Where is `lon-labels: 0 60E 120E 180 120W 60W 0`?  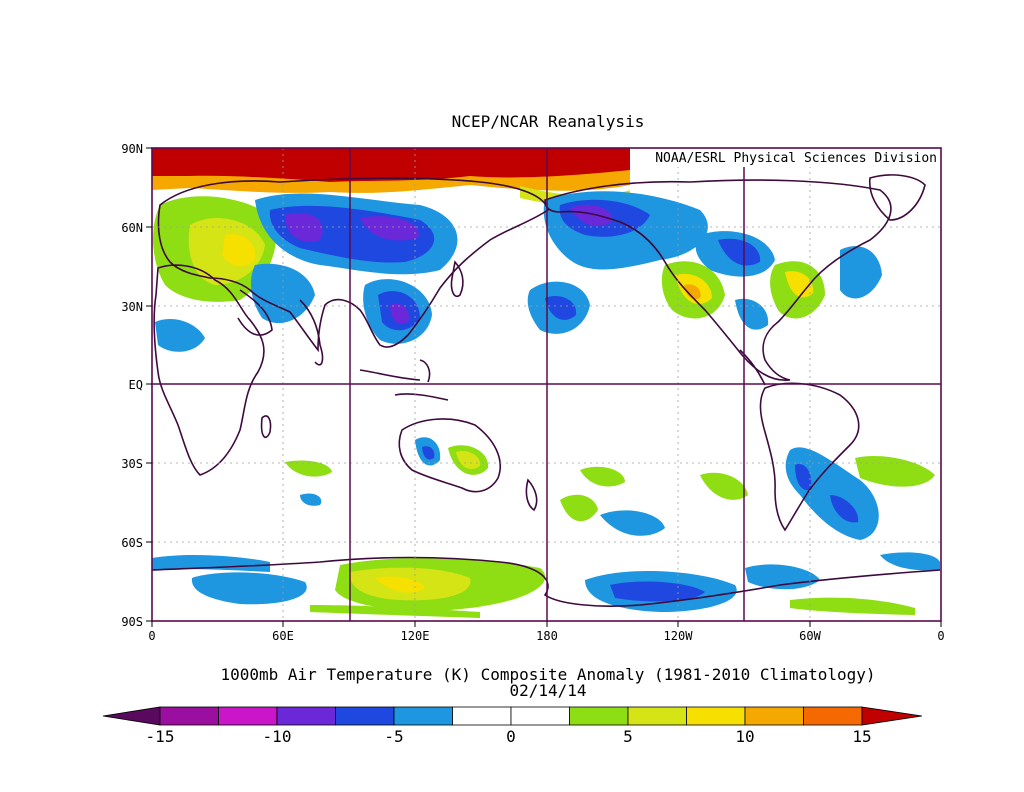 lon-labels: 0 60E 120E 180 120W 60W 0 is located at coordinates (546, 636).